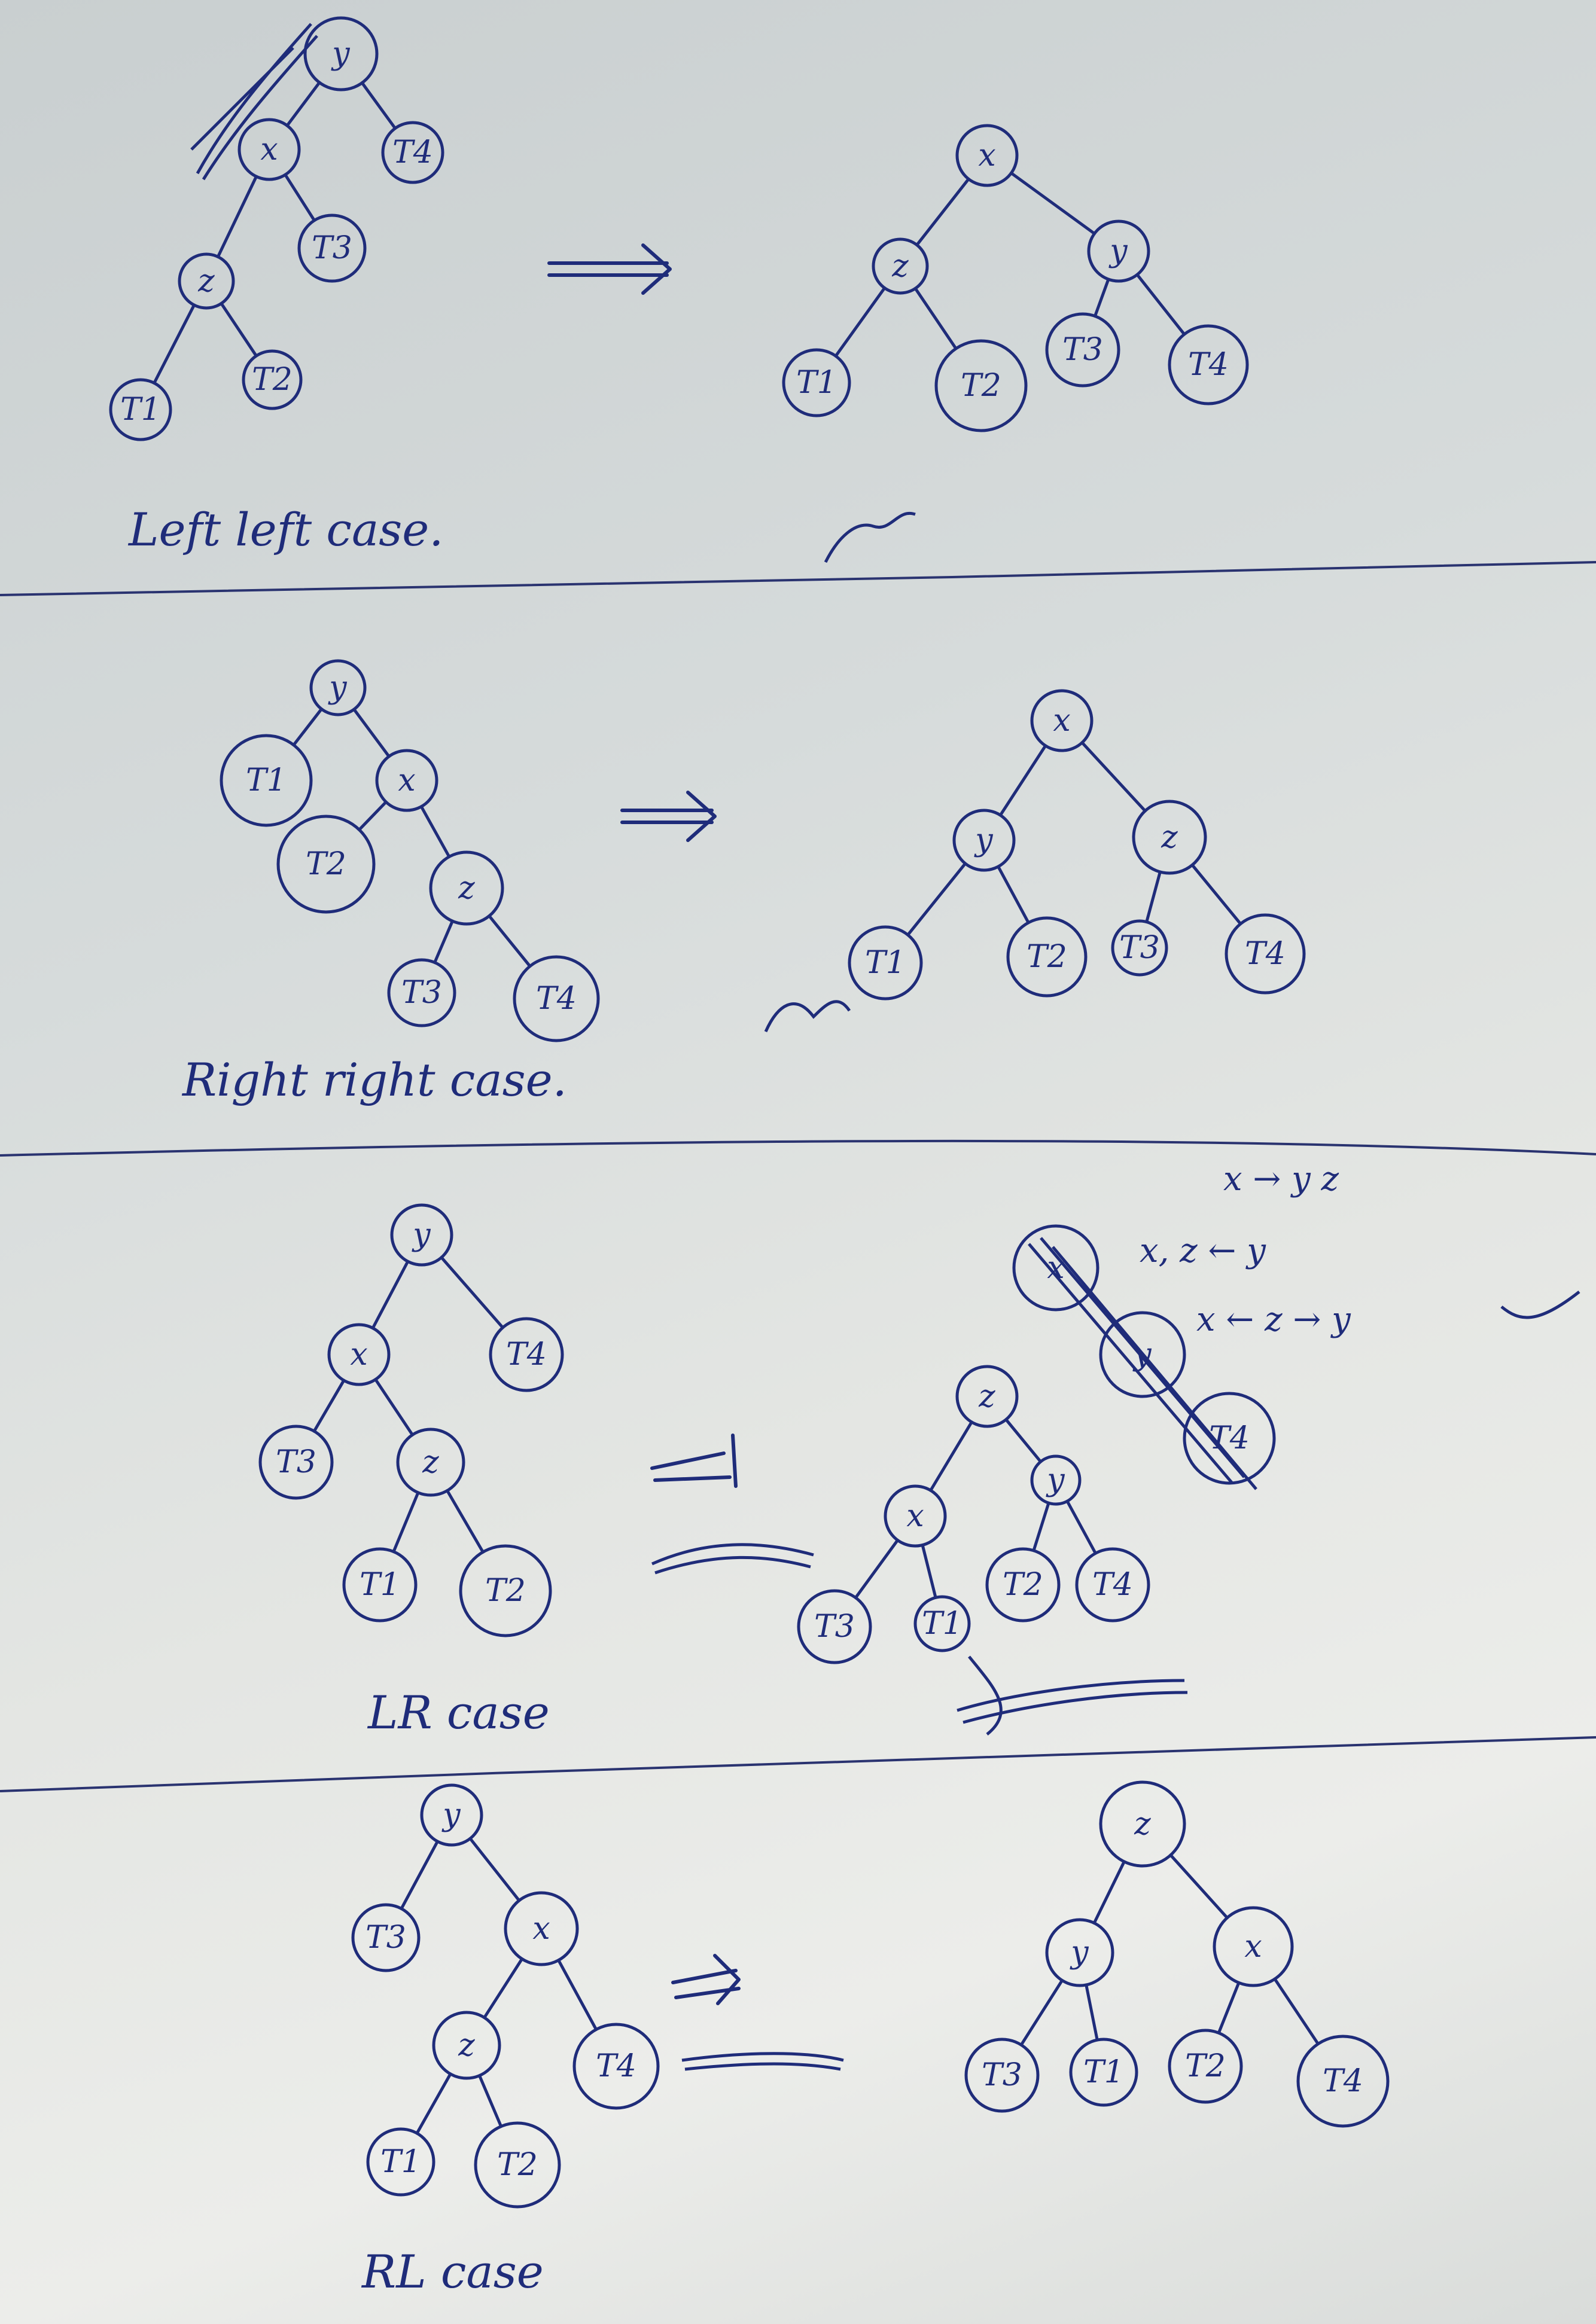 The height and width of the screenshot is (2324, 1596). I want to click on transform-arrow, so click(706, 1980).